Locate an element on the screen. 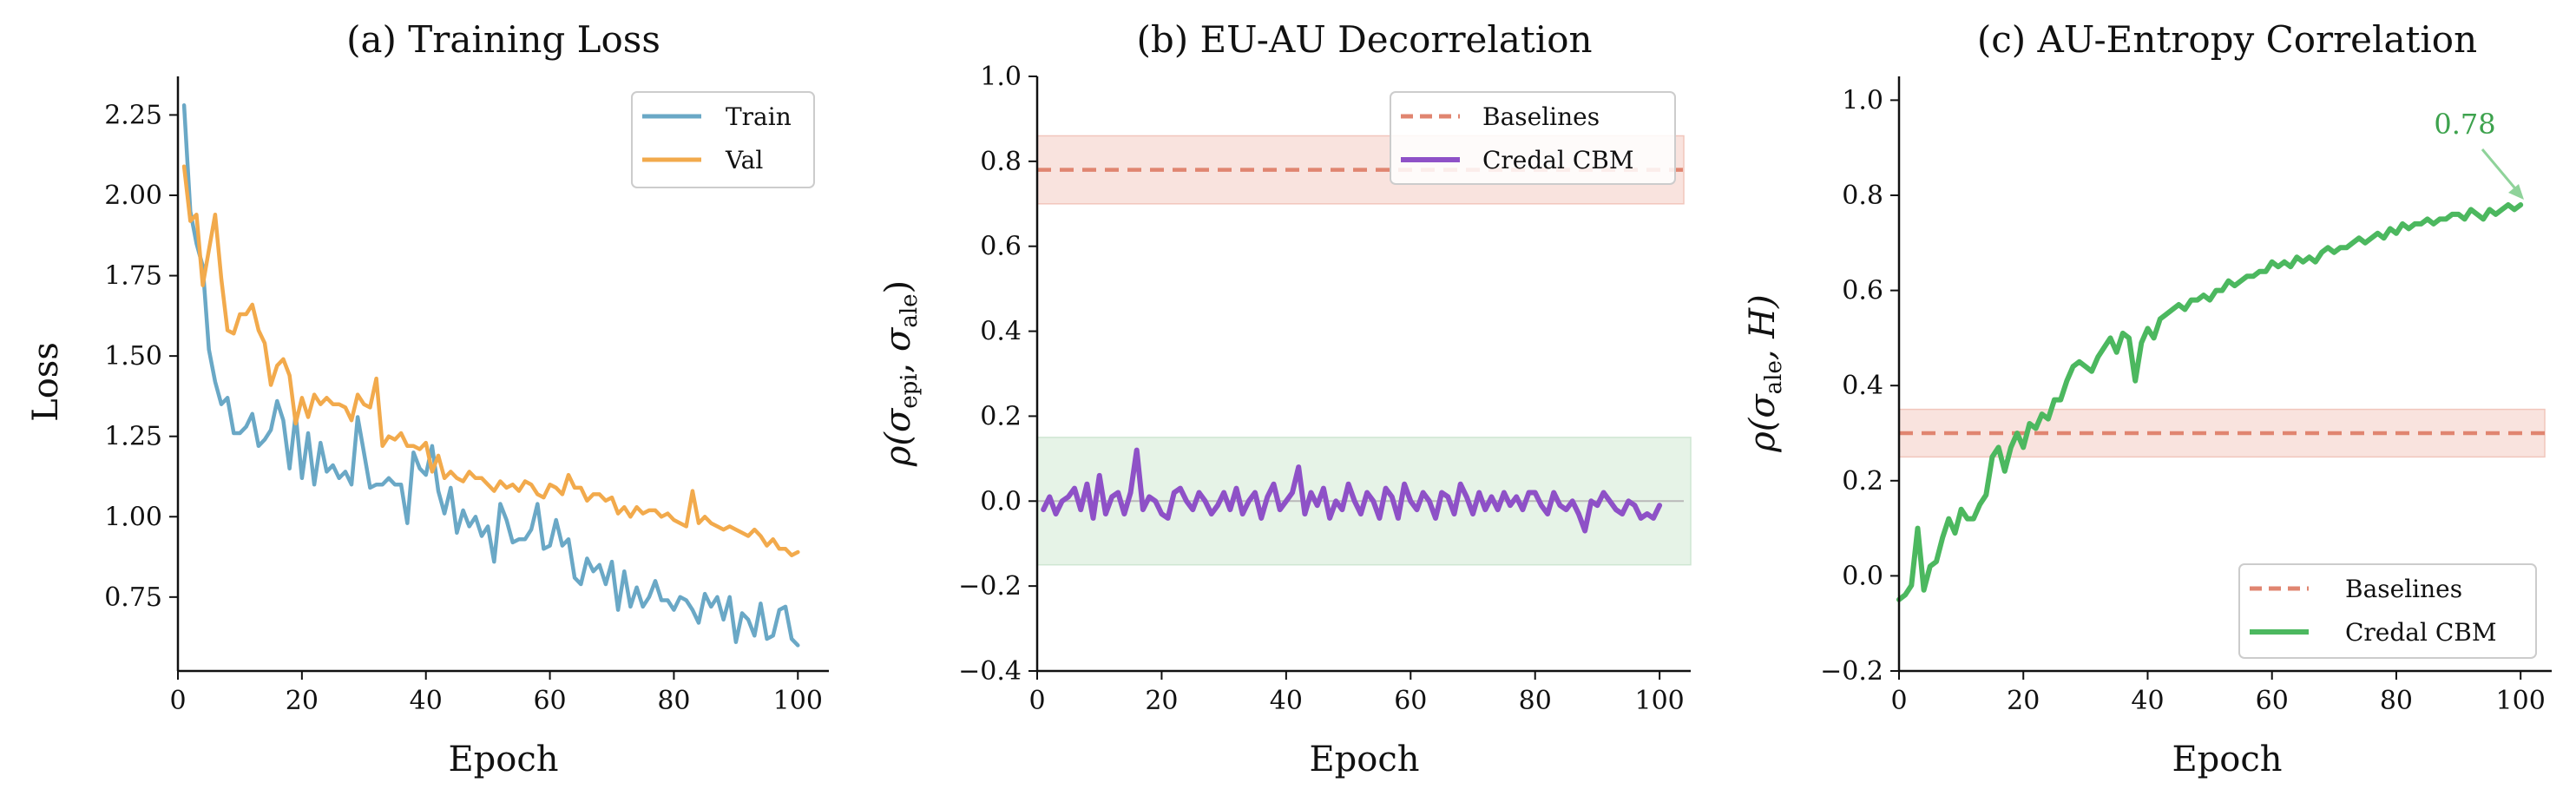 The image size is (2576, 809). panel-c-legend: Baselines Credal CBM is located at coordinates (2387, 611).